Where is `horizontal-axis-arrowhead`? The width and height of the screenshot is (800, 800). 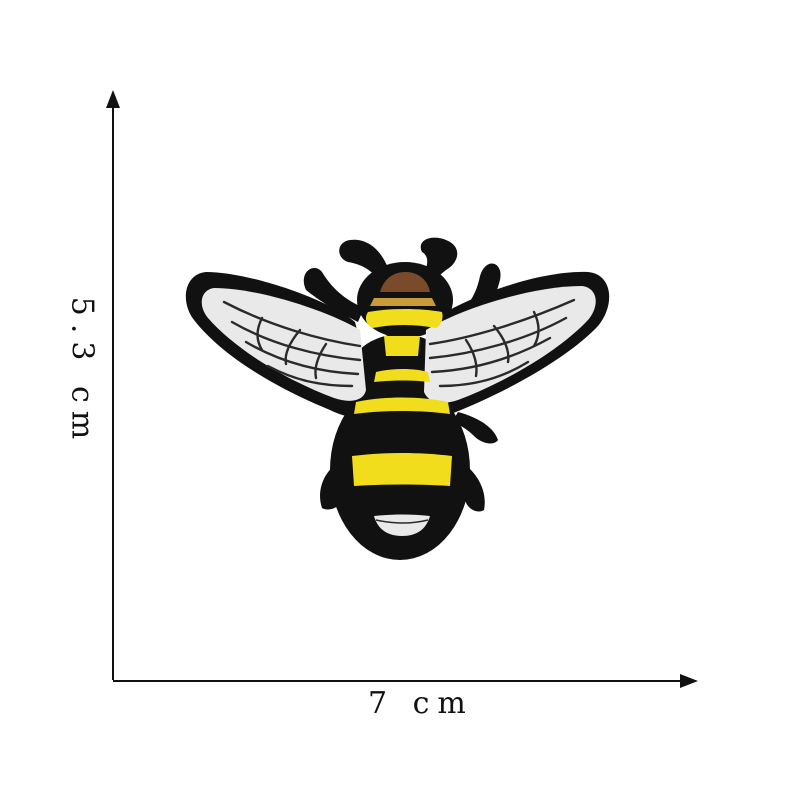
horizontal-axis-arrowhead is located at coordinates (689, 681).